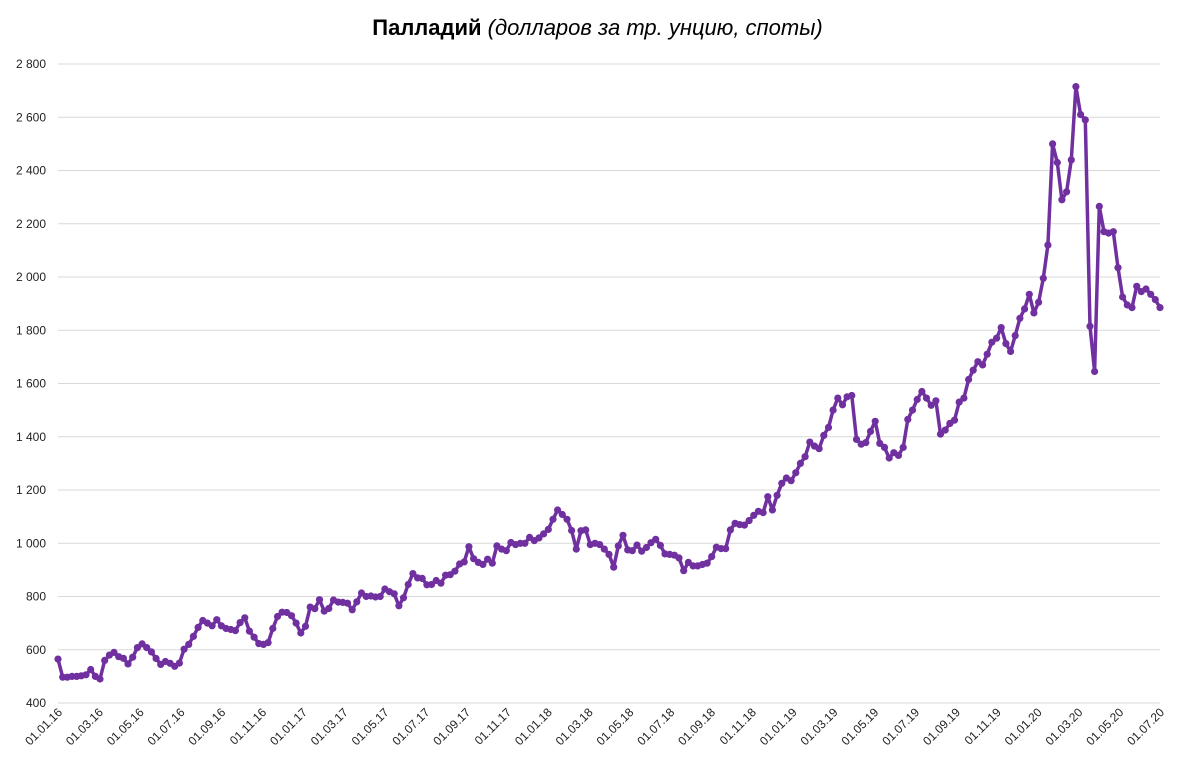 The height and width of the screenshot is (774, 1195). I want to click on x-tick-label: 01.05.20, so click(1104, 726).